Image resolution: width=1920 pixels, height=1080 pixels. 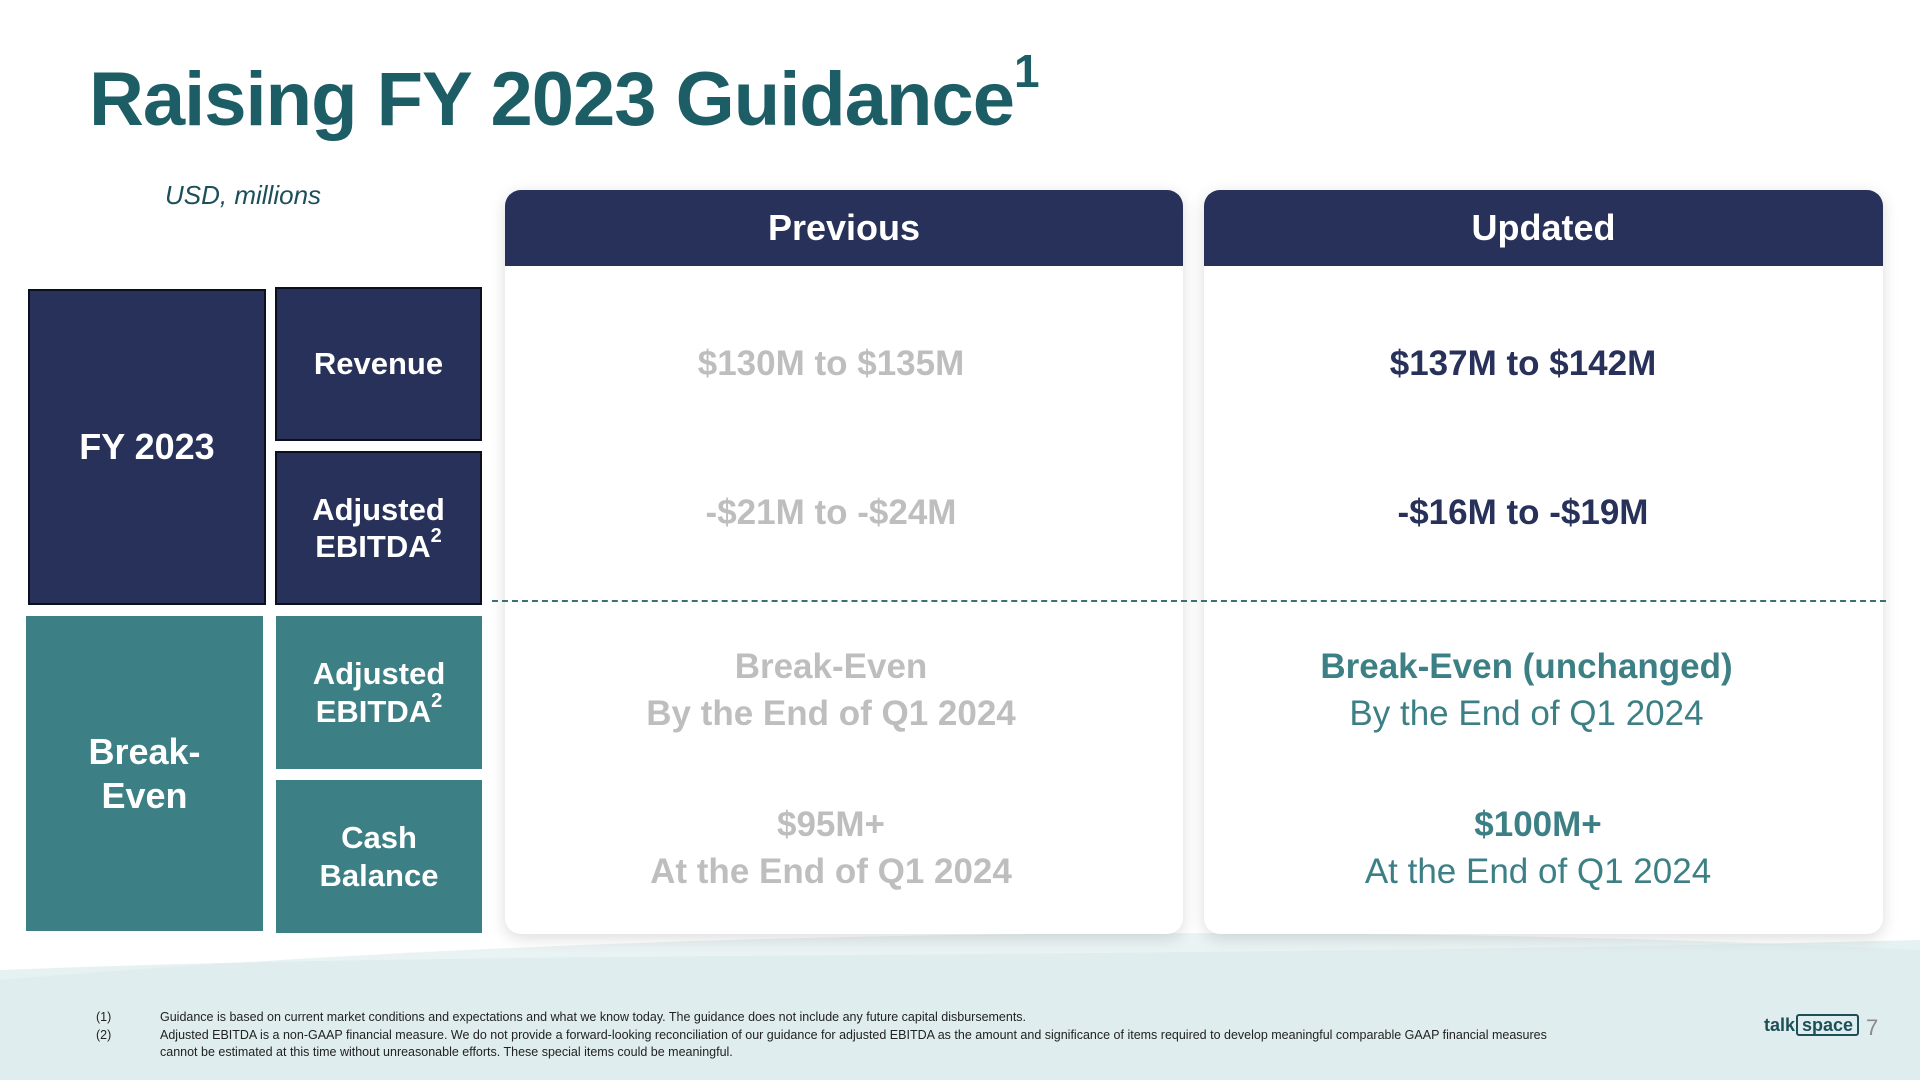 I want to click on title-footnote-marker: 1, so click(x=1026, y=71).